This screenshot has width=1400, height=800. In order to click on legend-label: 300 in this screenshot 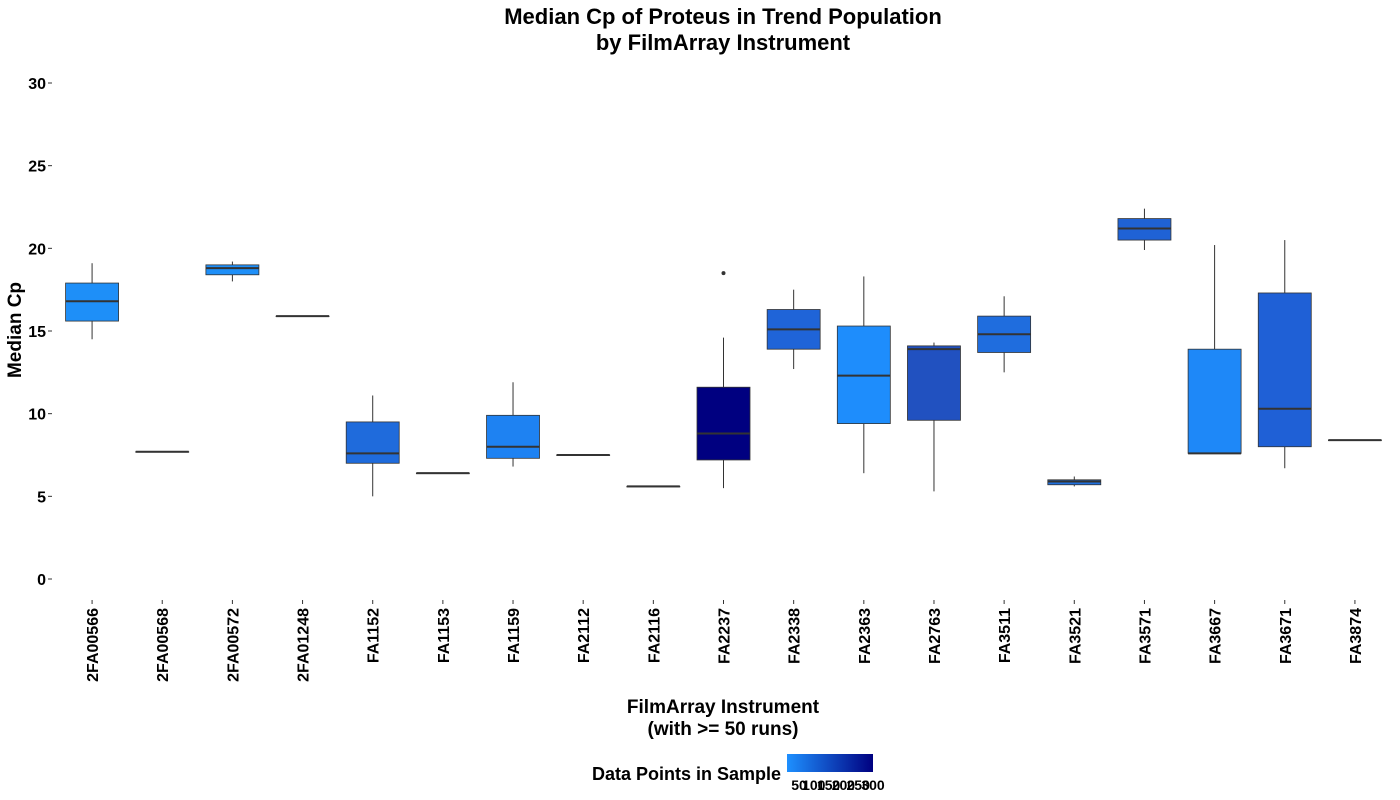, I will do `click(873, 785)`.